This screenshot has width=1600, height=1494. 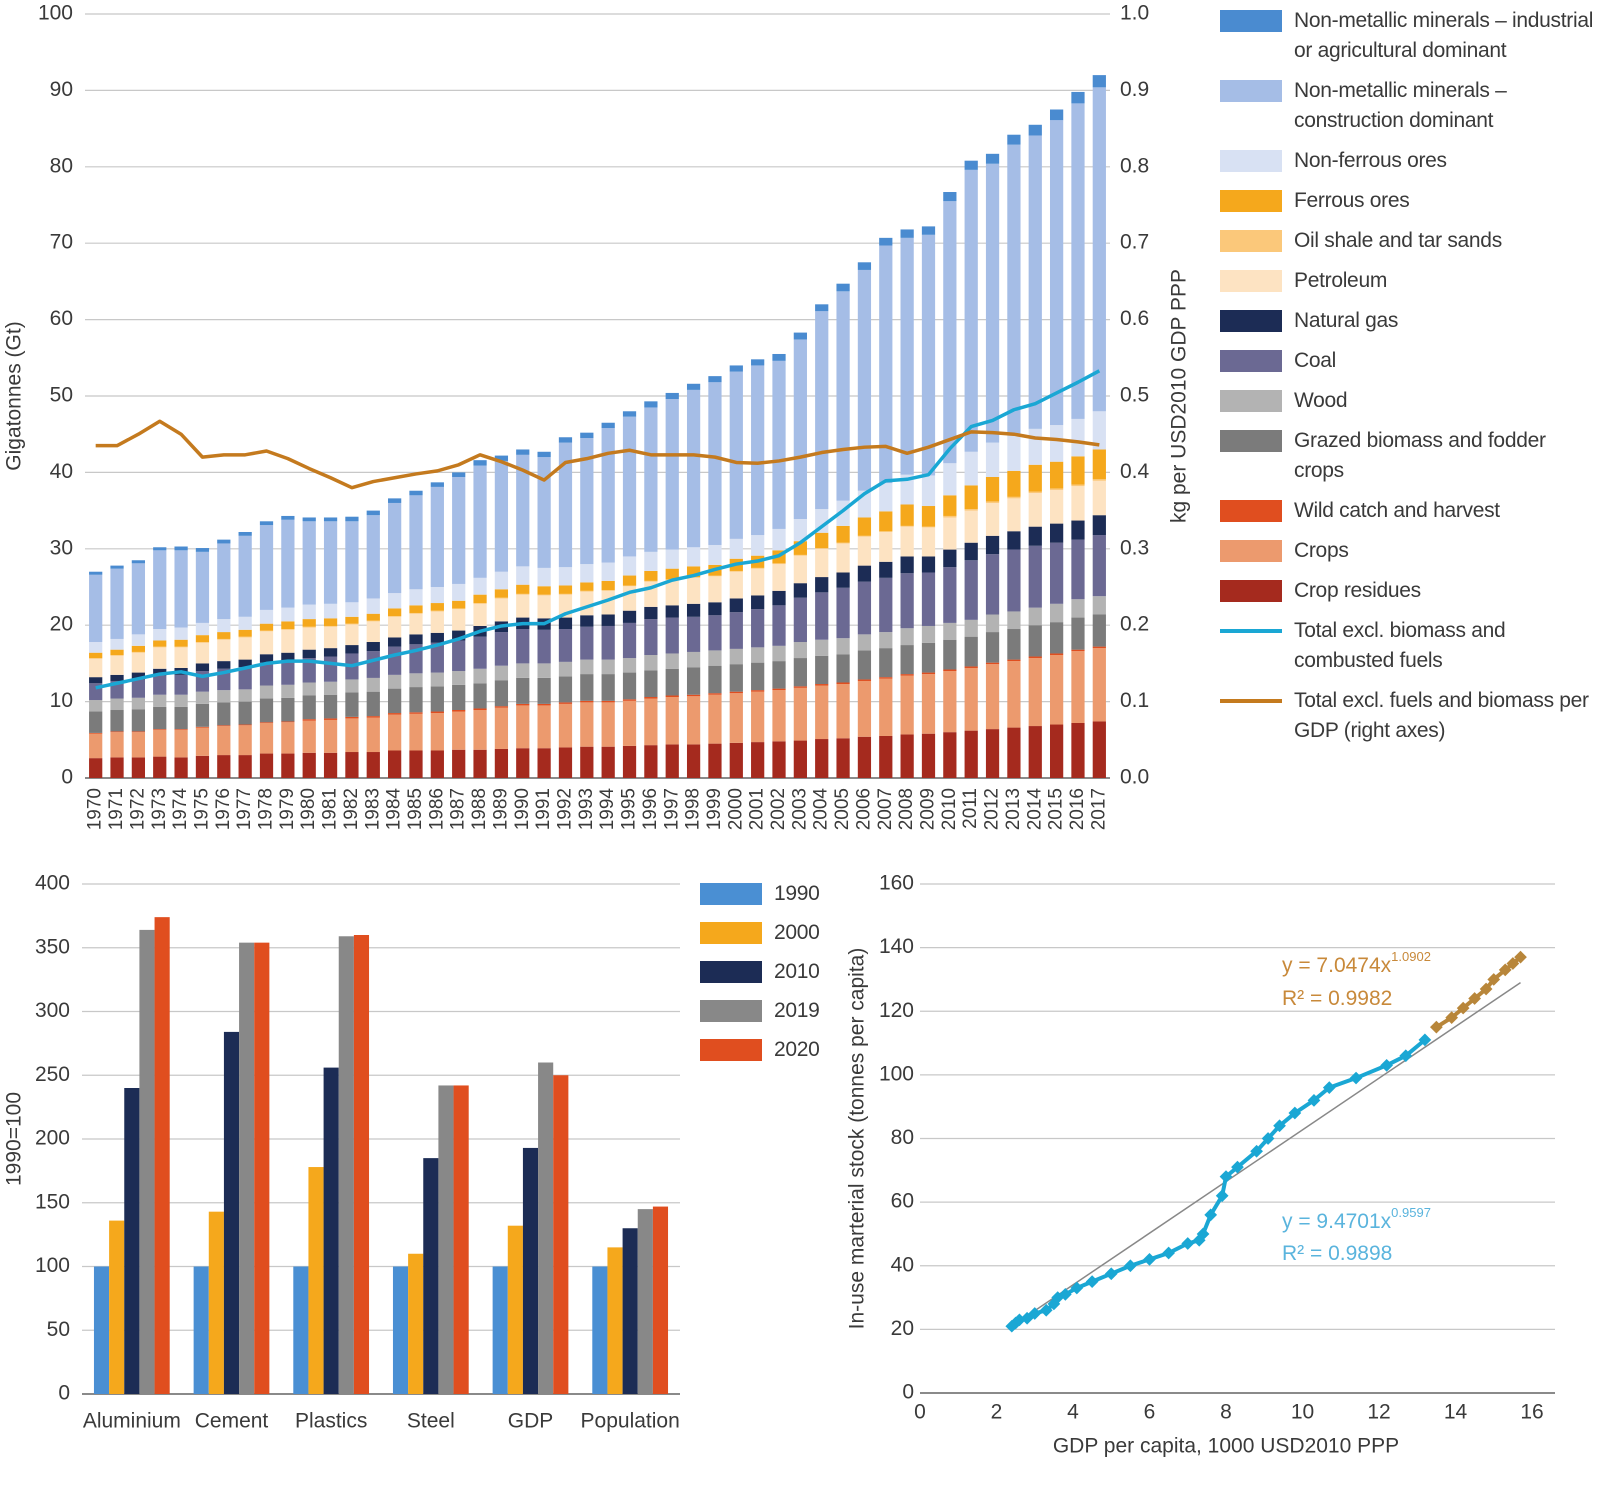 What do you see at coordinates (1013, 809) in the screenshot?
I see `x-tick-label: 2013` at bounding box center [1013, 809].